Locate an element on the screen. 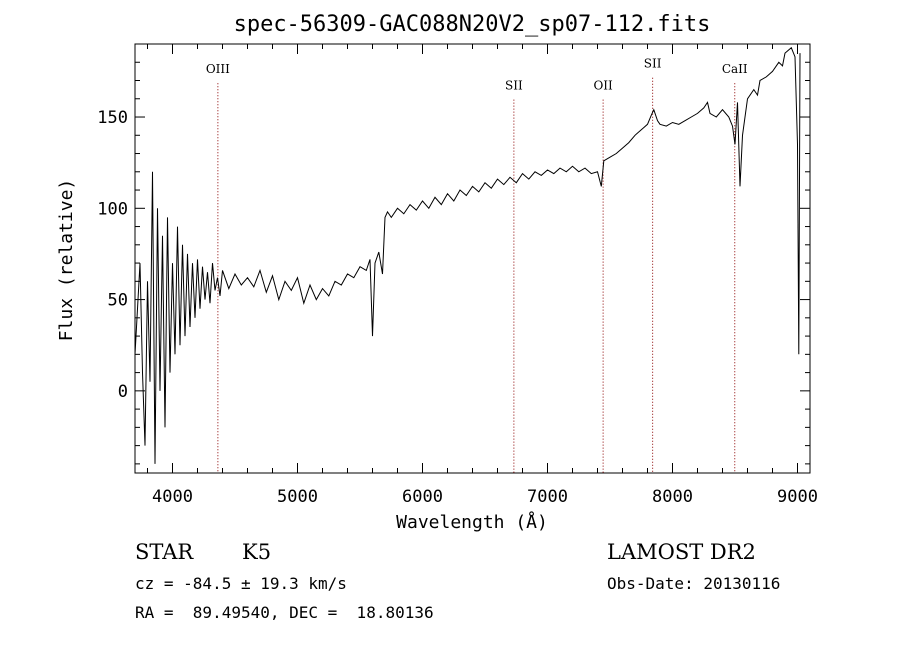  y-tick-label: 50 is located at coordinates (118, 301).